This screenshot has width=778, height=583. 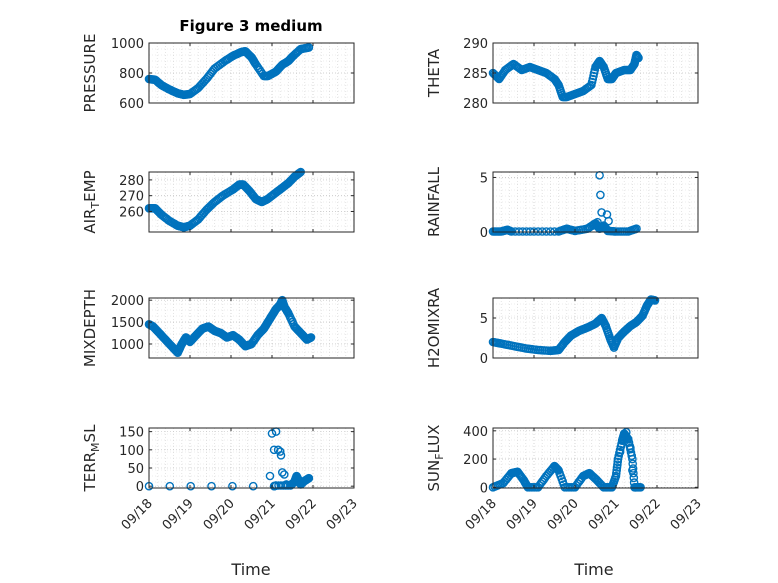 What do you see at coordinates (250, 26) in the screenshot?
I see `figure-title: Figure 3 medium` at bounding box center [250, 26].